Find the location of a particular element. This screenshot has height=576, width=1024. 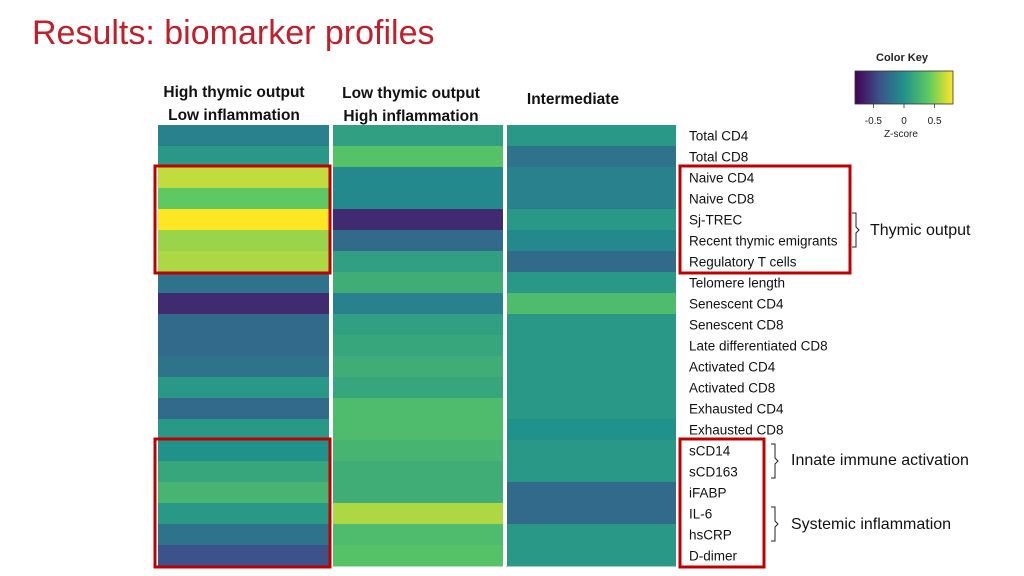

slide-title: Results: biomarker profiles is located at coordinates (233, 33).